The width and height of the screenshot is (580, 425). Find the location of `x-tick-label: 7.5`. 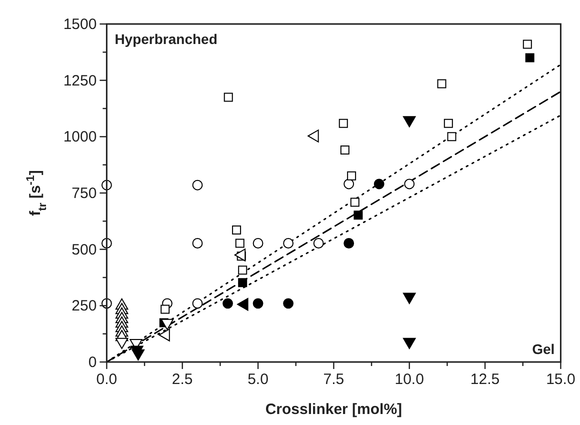

x-tick-label: 7.5 is located at coordinates (333, 379).